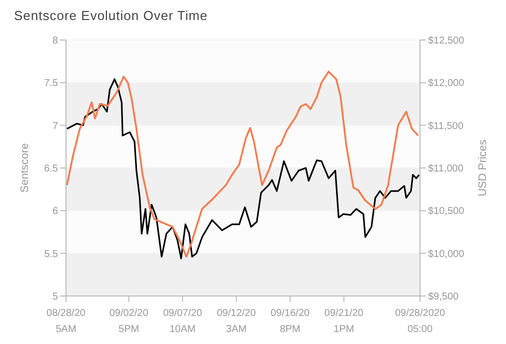 The image size is (506, 344). What do you see at coordinates (111, 16) in the screenshot?
I see `chart-title: Sentscore Evolution Over Time` at bounding box center [111, 16].